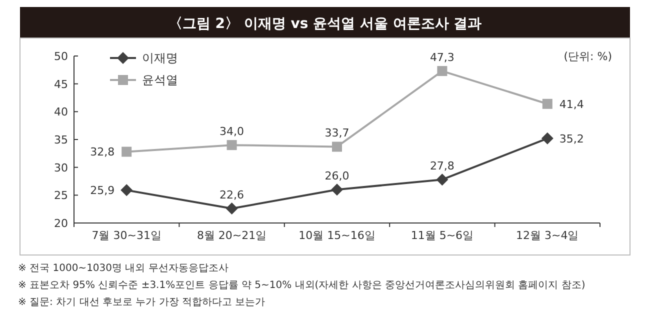 The width and height of the screenshot is (650, 319). I want to click on y-tick-label: 45, so click(61, 84).